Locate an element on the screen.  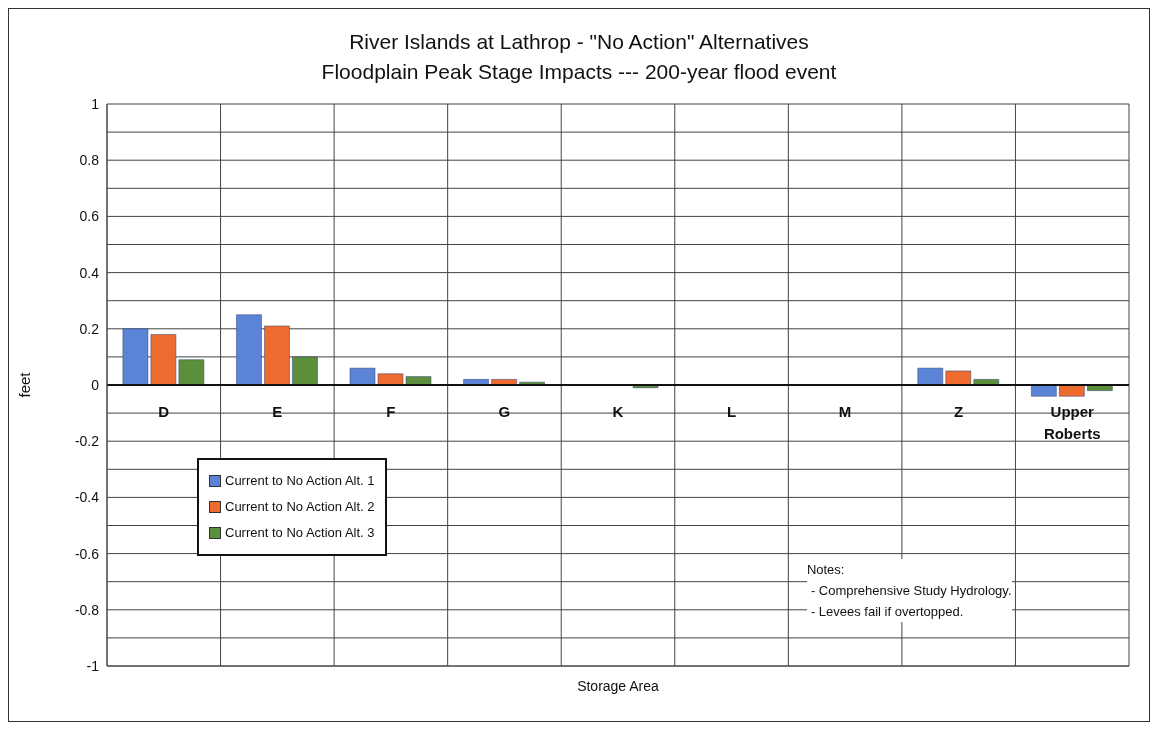
y-tick-label: 0.4 is located at coordinates (89, 272).